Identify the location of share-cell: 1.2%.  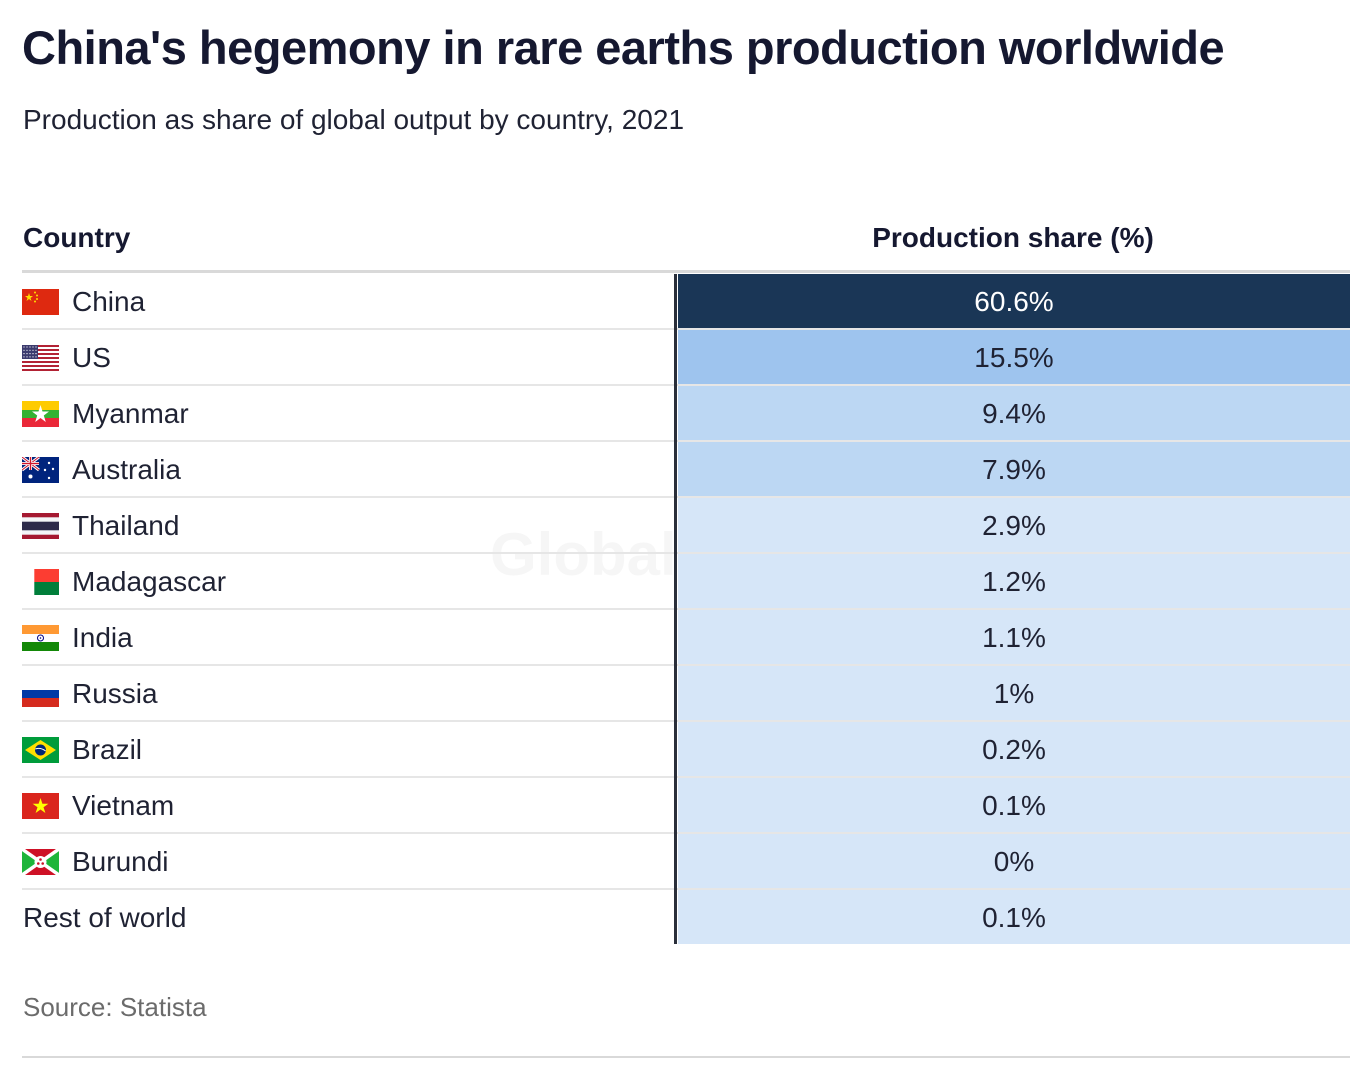
(1014, 581).